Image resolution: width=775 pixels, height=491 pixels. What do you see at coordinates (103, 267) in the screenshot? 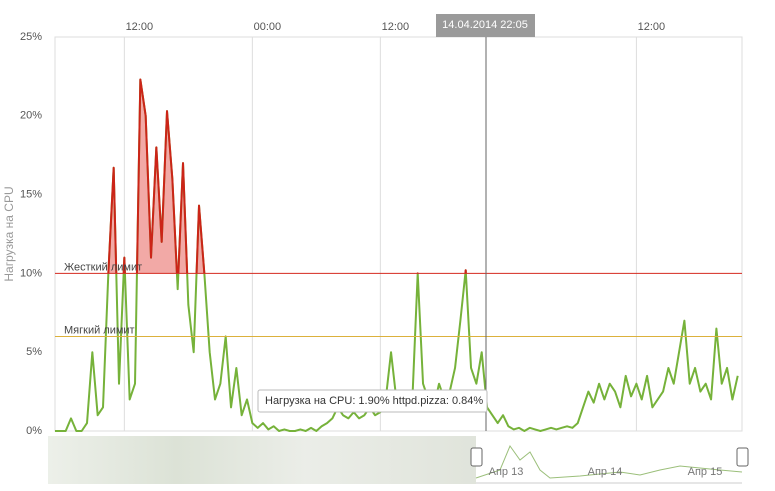
I see `limit-label: Жесткий лимит` at bounding box center [103, 267].